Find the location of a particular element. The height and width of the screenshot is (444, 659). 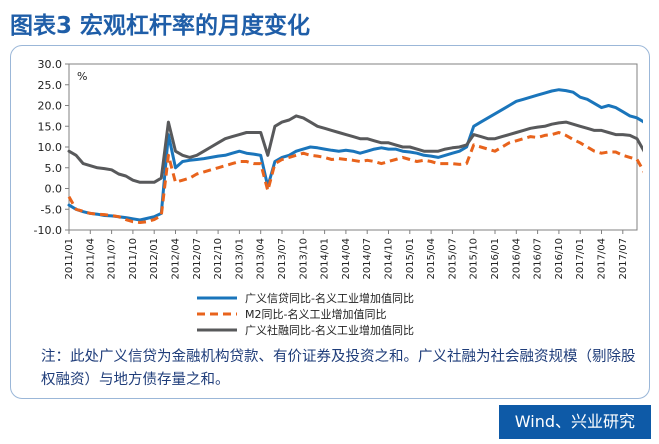

y-tick-label: -5.0 is located at coordinates (51, 209).